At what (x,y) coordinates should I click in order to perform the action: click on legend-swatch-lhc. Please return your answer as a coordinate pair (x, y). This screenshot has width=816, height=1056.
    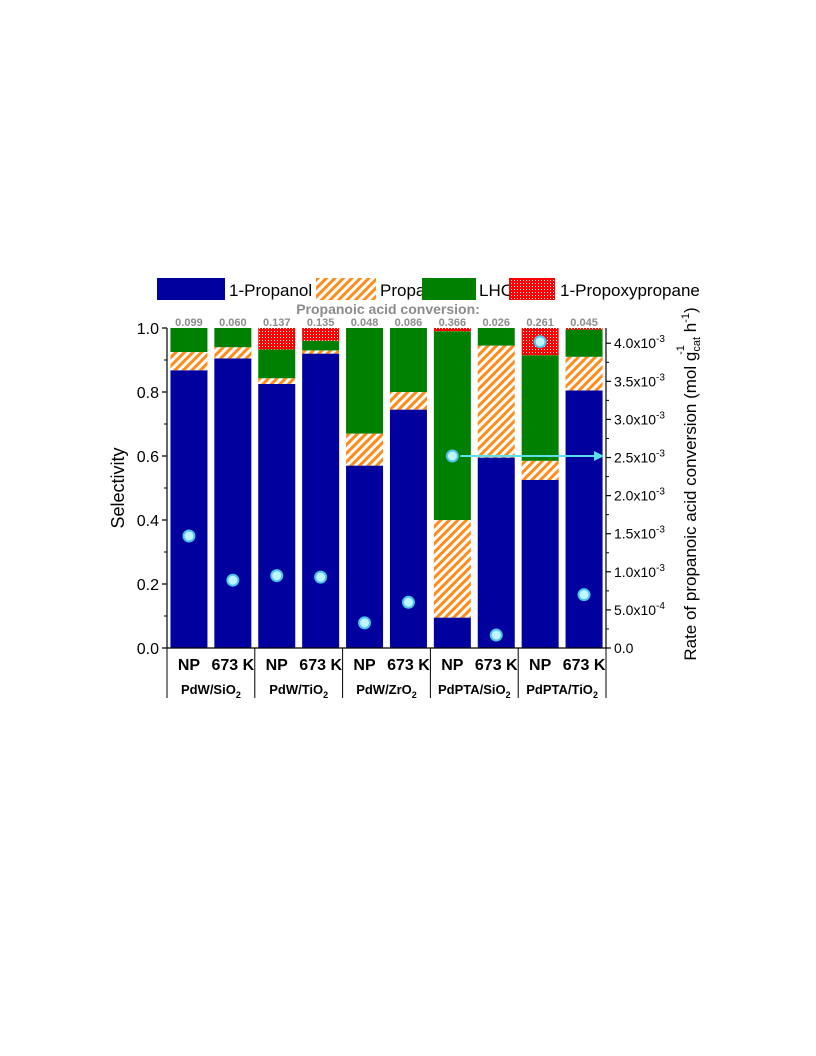
    Looking at the image, I should click on (449, 289).